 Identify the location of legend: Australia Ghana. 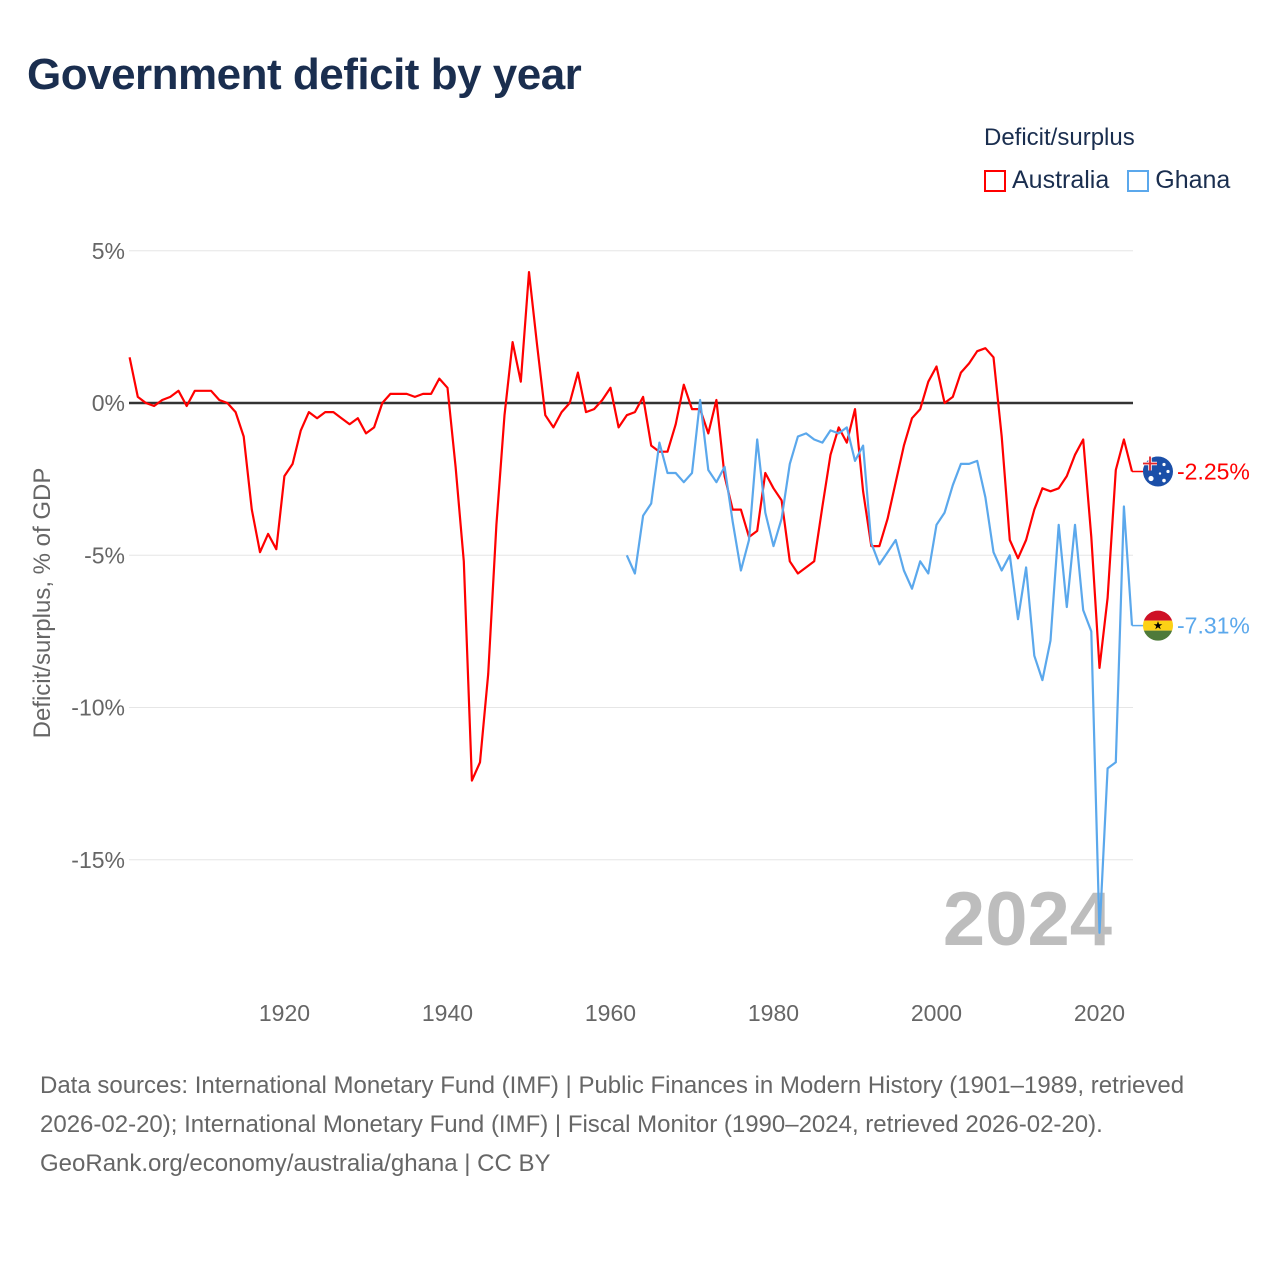
(1107, 180).